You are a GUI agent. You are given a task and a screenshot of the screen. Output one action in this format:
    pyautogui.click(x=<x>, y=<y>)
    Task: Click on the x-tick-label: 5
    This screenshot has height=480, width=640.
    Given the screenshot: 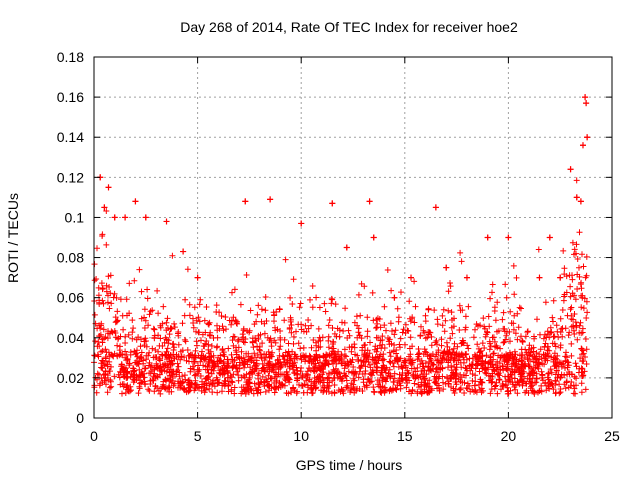 What is the action you would take?
    pyautogui.click(x=198, y=436)
    